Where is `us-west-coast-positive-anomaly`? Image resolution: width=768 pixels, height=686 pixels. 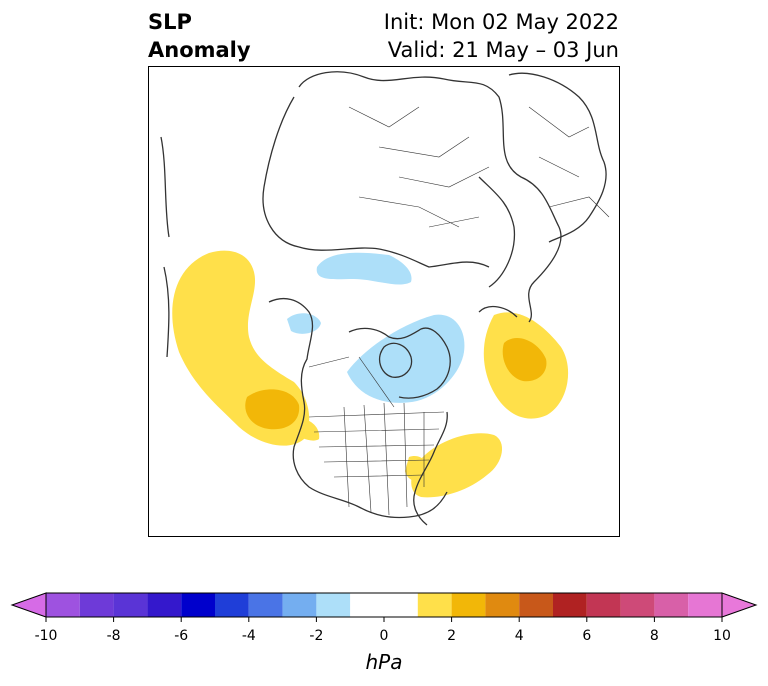
us-west-coast-positive-anomaly is located at coordinates (307, 429).